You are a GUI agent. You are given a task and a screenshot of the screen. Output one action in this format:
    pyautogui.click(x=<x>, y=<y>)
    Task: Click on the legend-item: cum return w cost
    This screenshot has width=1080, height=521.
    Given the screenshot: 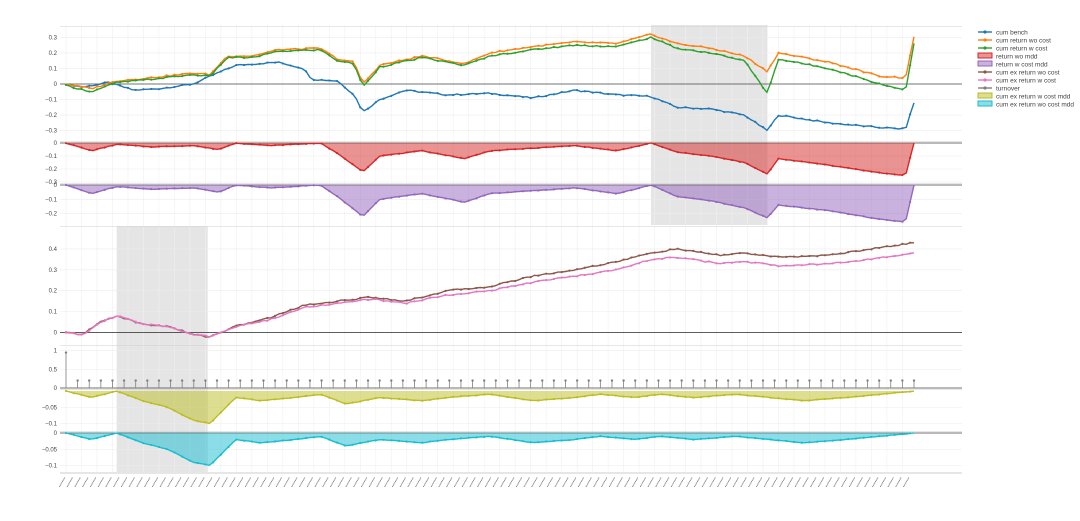 What is the action you would take?
    pyautogui.click(x=1012, y=48)
    